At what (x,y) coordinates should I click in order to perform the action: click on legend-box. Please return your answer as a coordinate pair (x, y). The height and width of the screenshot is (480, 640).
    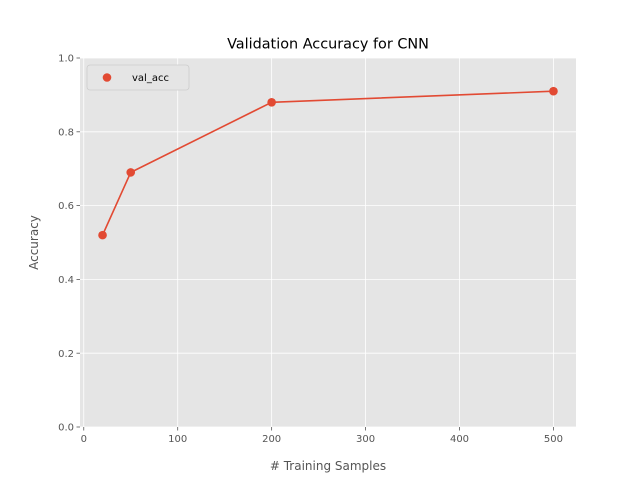
    Looking at the image, I should click on (138, 77).